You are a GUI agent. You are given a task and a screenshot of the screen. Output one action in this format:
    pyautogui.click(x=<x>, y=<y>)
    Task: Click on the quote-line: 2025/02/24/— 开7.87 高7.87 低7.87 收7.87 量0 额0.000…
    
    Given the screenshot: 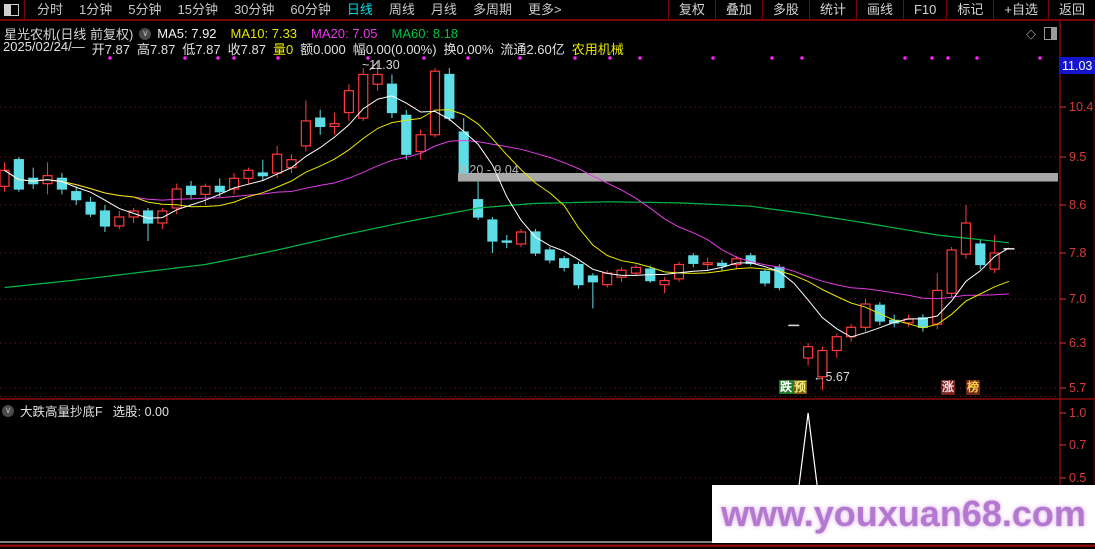 What is the action you would take?
    pyautogui.click(x=317, y=48)
    